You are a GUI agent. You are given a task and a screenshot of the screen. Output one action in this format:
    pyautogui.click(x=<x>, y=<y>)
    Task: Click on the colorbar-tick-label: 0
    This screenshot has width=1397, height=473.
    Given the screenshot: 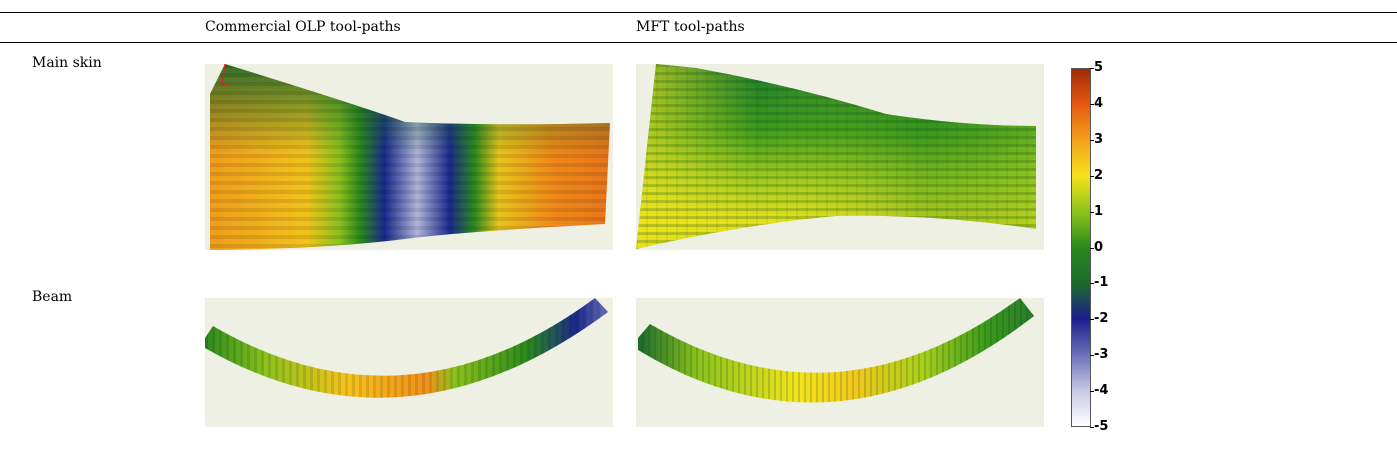 What is the action you would take?
    pyautogui.click(x=1096, y=247)
    